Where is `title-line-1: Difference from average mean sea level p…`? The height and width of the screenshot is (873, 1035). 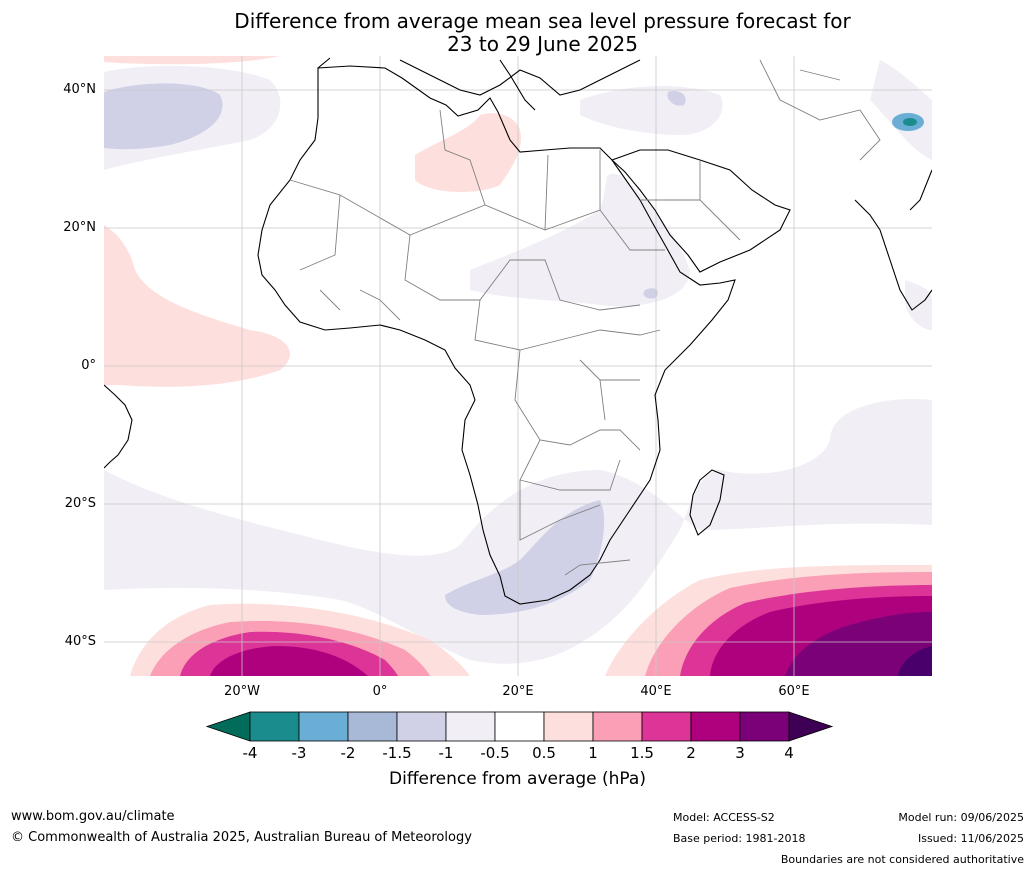
title-line-1: Difference from average mean sea level p… is located at coordinates (542, 21).